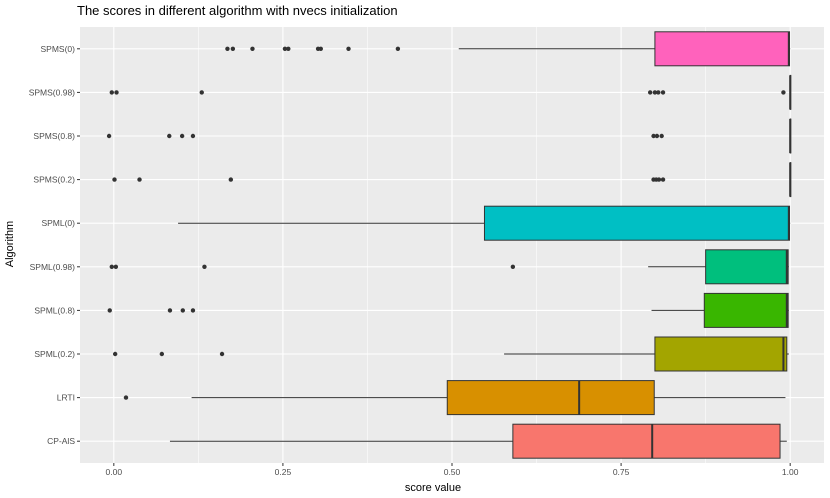 Image resolution: width=830 pixels, height=498 pixels. I want to click on y-tick-label: SPML(0.2), so click(54, 354).